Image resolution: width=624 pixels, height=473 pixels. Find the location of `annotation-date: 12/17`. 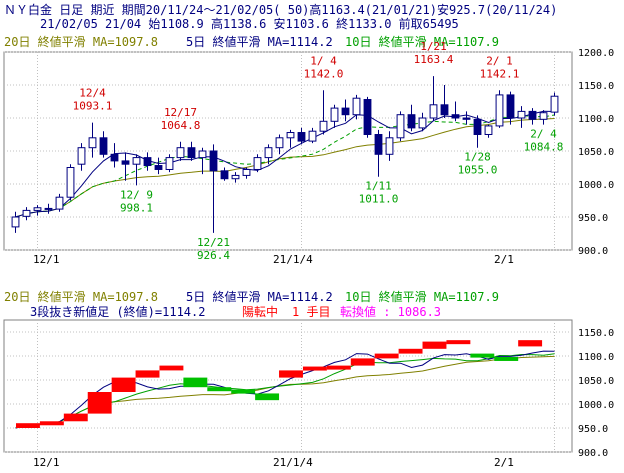

annotation-date: 12/17 is located at coordinates (180, 112).